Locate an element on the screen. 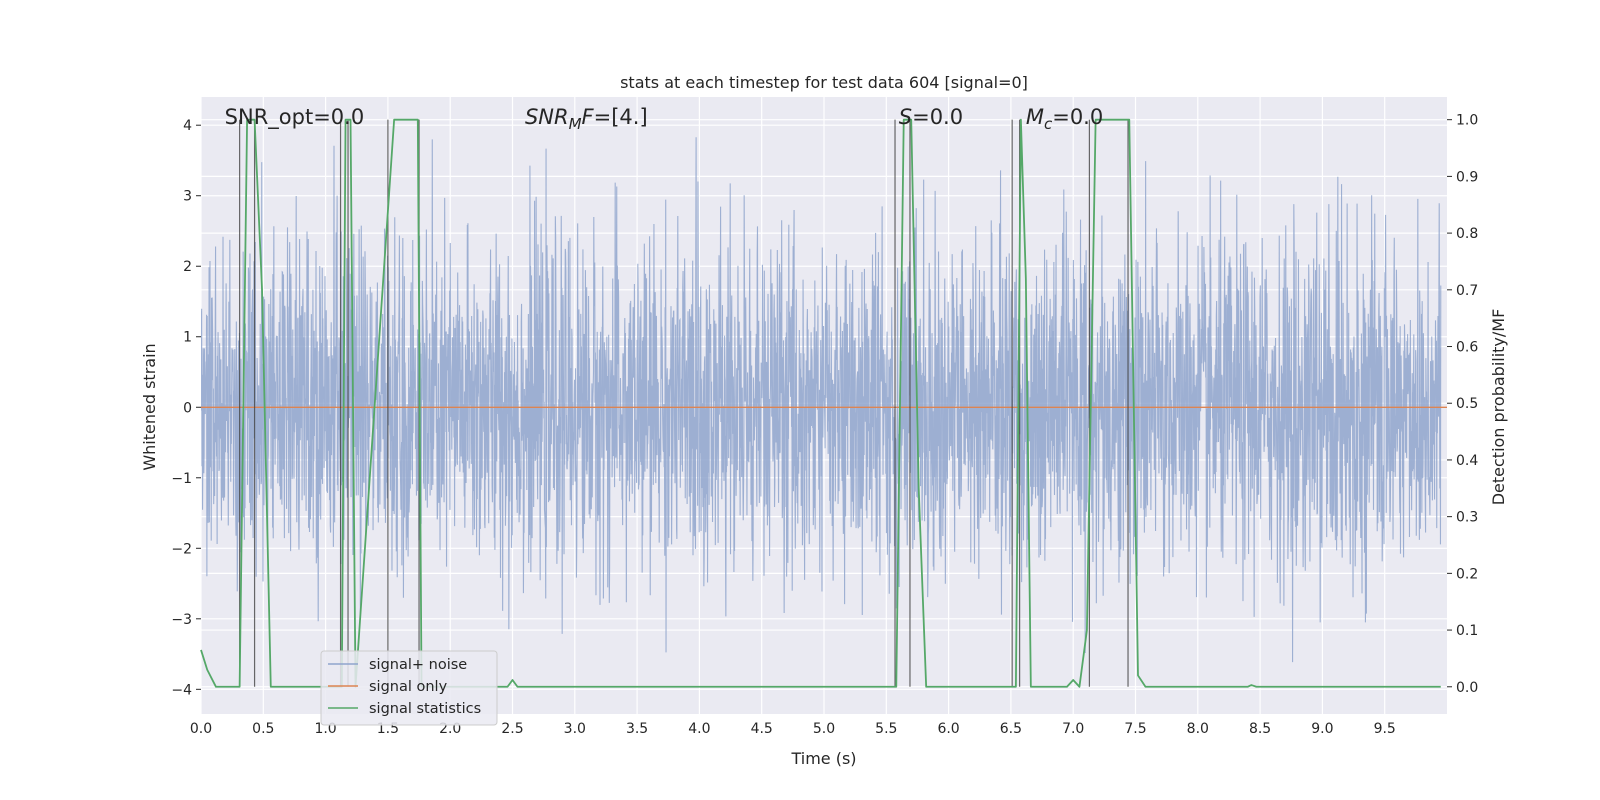 The image size is (1600, 800). y-tick-label: −2 is located at coordinates (181, 549).